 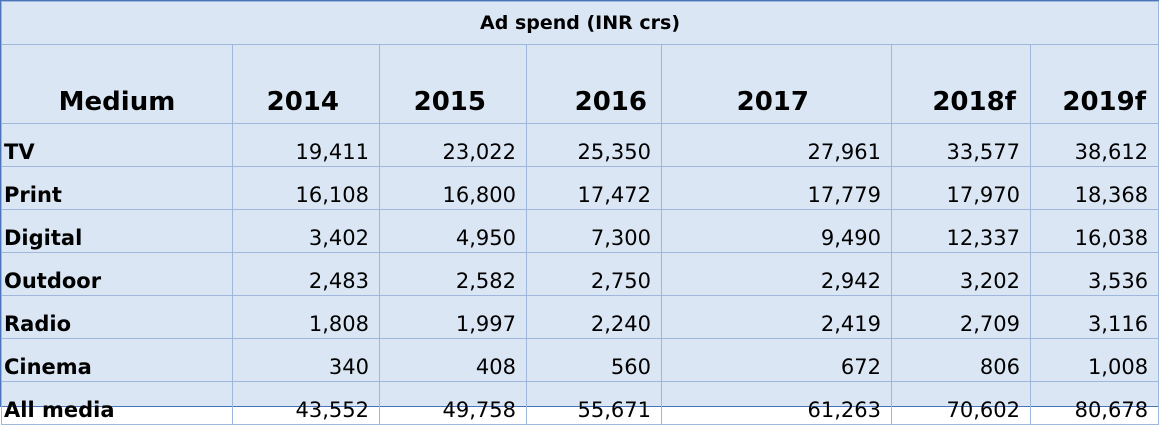 I want to click on table-cell: 55,671, so click(x=594, y=403).